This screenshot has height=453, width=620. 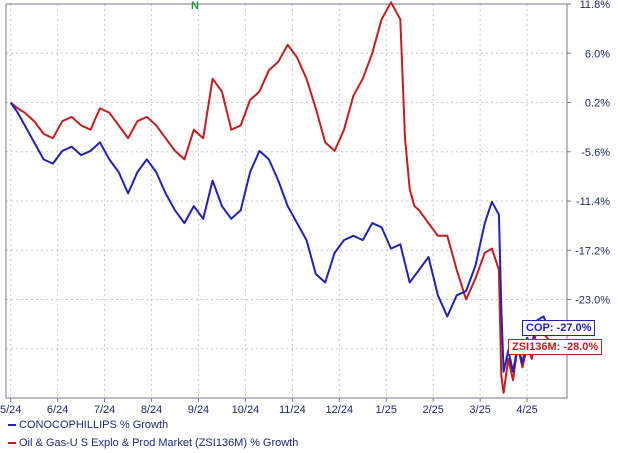 What do you see at coordinates (246, 410) in the screenshot?
I see `x-tick-label: 10/24` at bounding box center [246, 410].